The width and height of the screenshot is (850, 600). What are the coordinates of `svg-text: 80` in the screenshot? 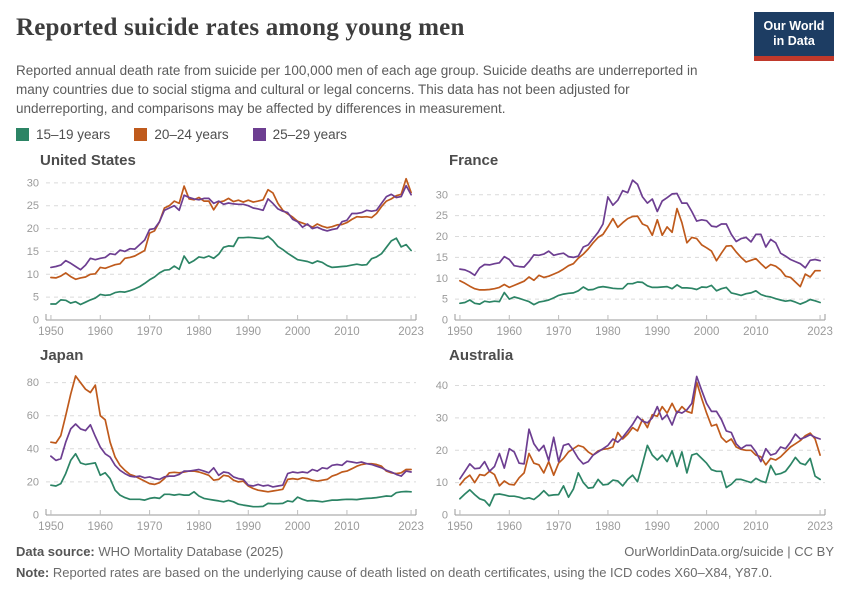 It's located at (33, 383).